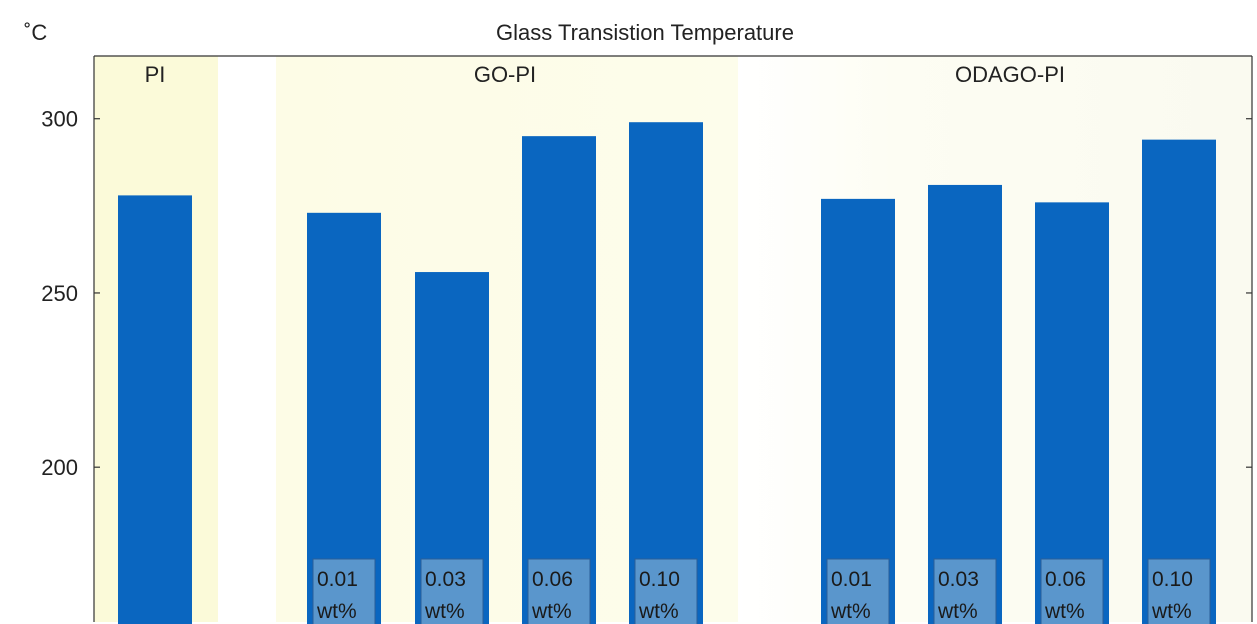 The image size is (1257, 624). Describe the element at coordinates (59, 467) in the screenshot. I see `y-tick-label: 200` at that location.